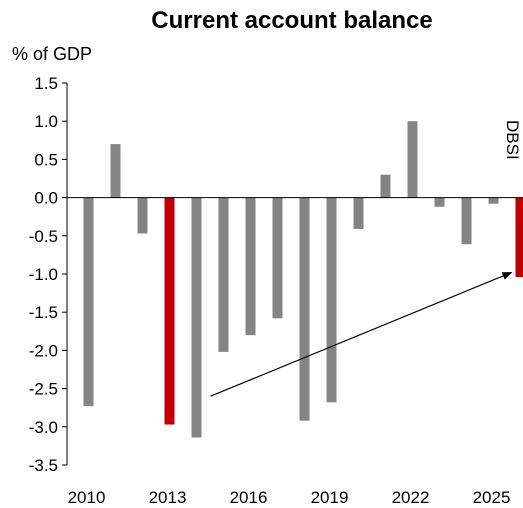 Image resolution: width=523 pixels, height=508 pixels. What do you see at coordinates (46, 121) in the screenshot?
I see `y-tick-label: 1.0` at bounding box center [46, 121].